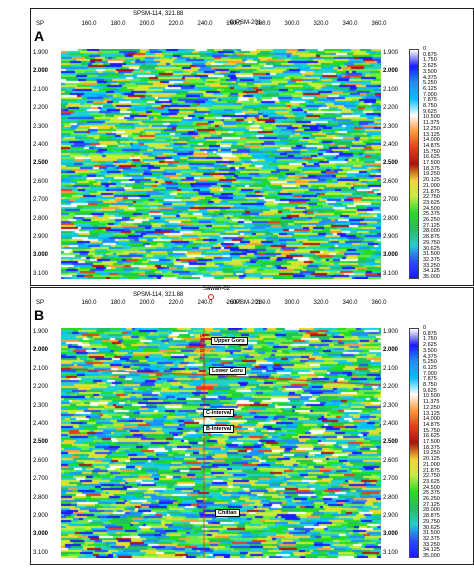 This screenshot has width=474, height=571. Describe the element at coordinates (431, 538) in the screenshot. I see `colorbar-label: 32.375` at that location.